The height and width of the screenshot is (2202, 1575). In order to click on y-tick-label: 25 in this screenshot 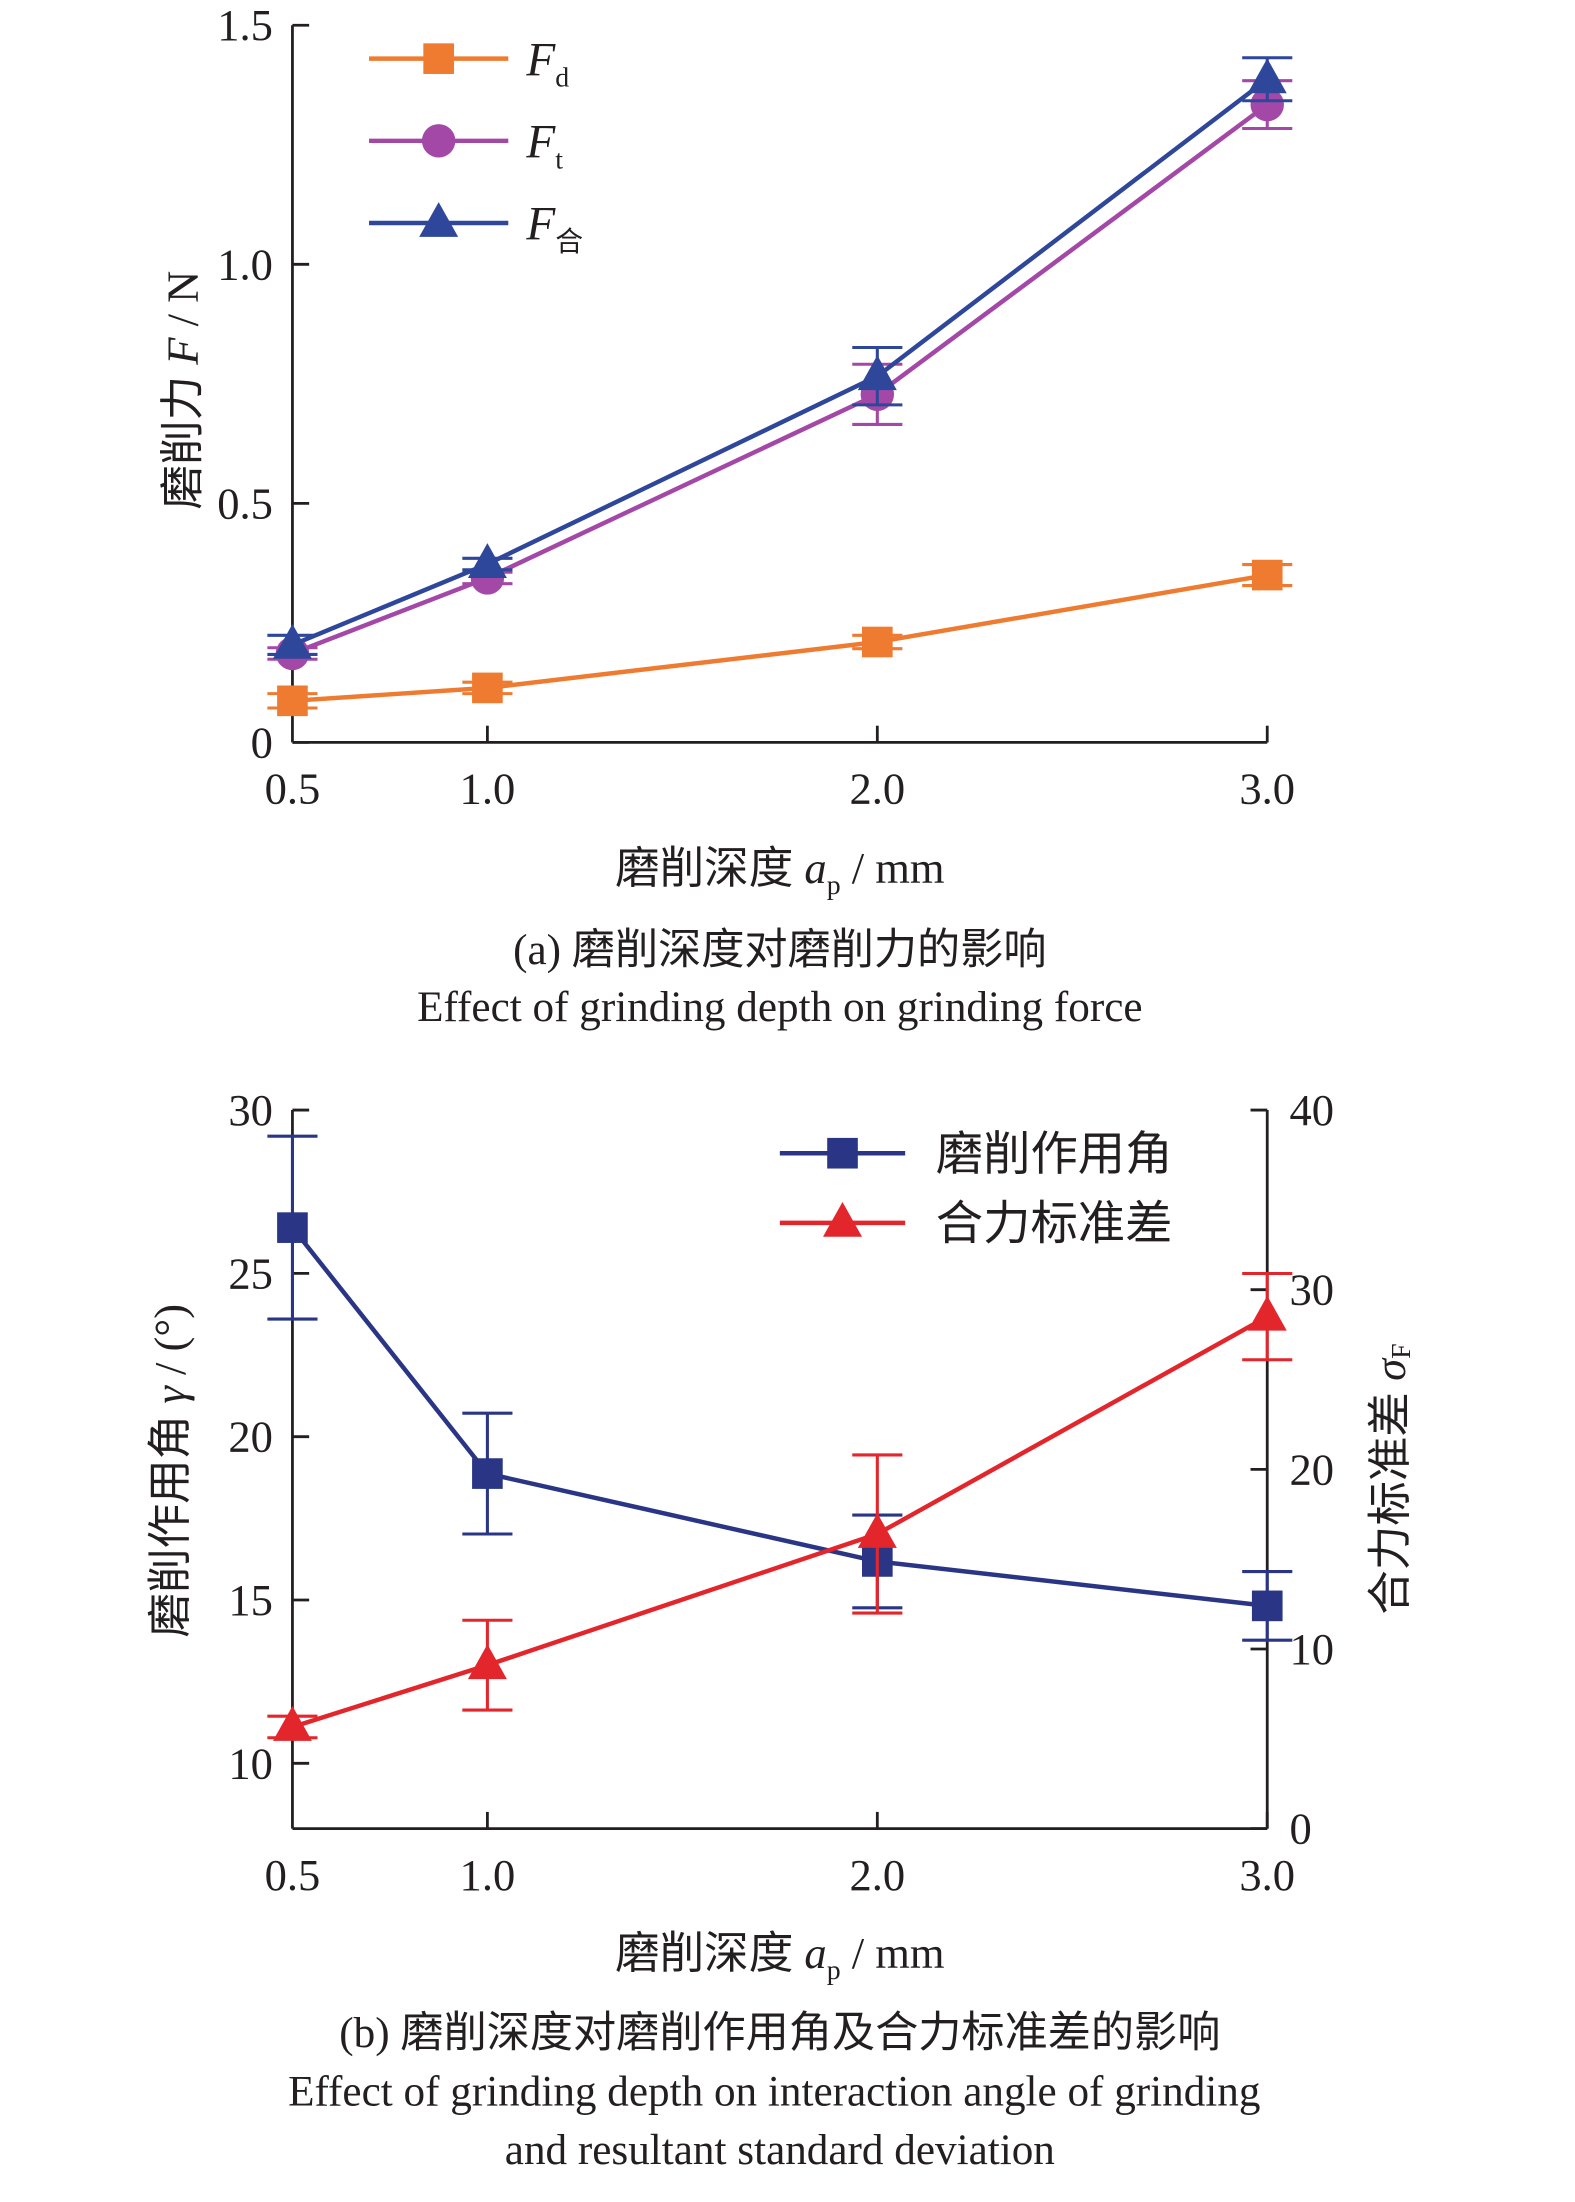, I will do `click(250, 1273)`.